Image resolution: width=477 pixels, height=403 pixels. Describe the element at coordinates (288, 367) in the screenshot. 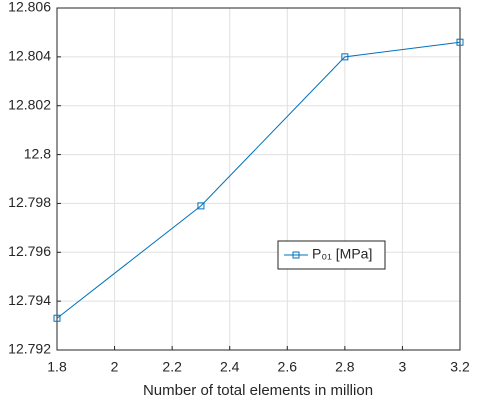

I see `x-tick-label: 2.6` at that location.